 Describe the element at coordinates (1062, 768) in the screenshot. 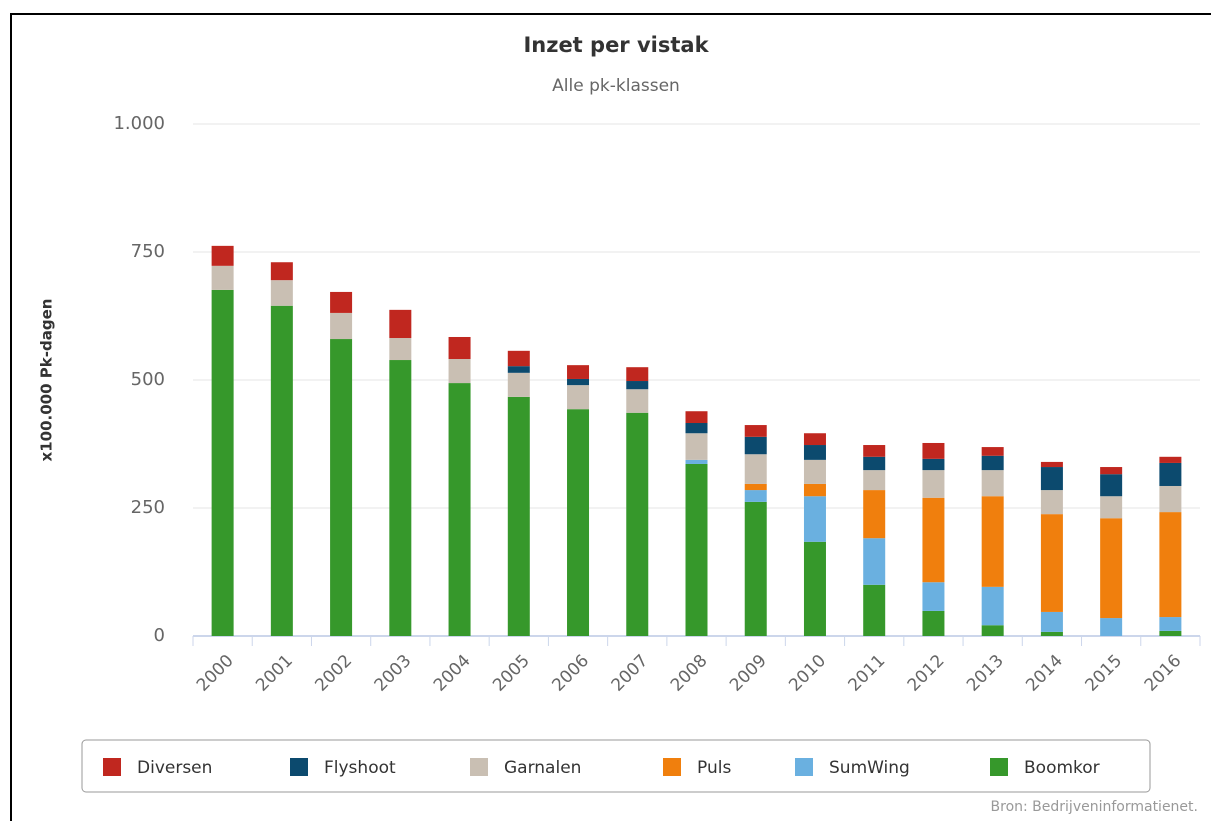

I see `legend-label: Boomkor` at that location.